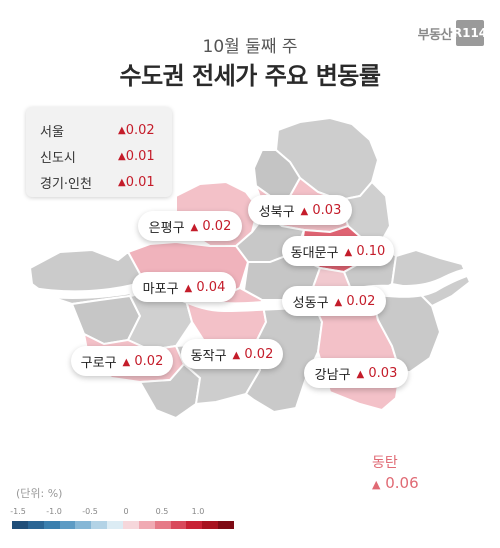 The width and height of the screenshot is (500, 548). I want to click on district-name: 성북구, so click(276, 212).